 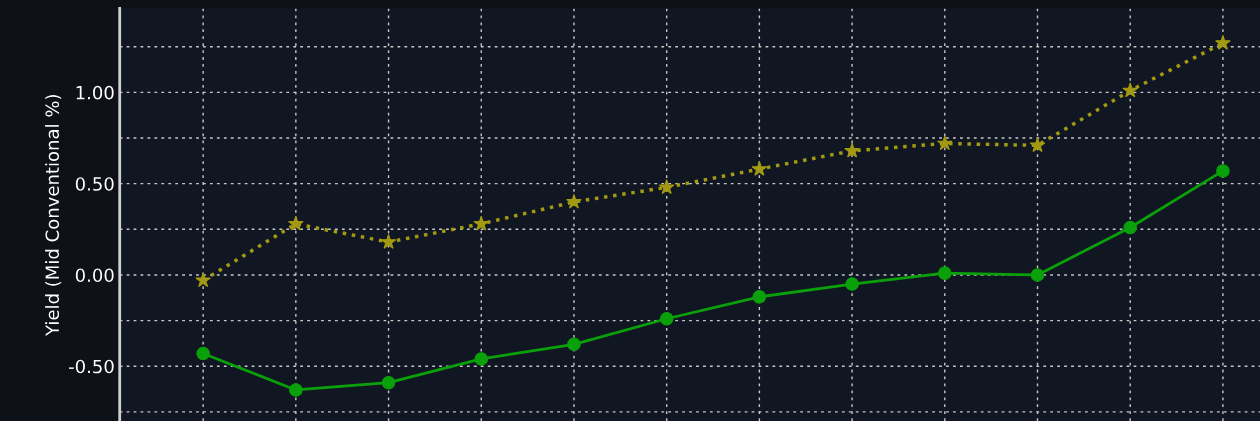 What do you see at coordinates (94, 275) in the screenshot?
I see `y-tick-label: 0.00` at bounding box center [94, 275].